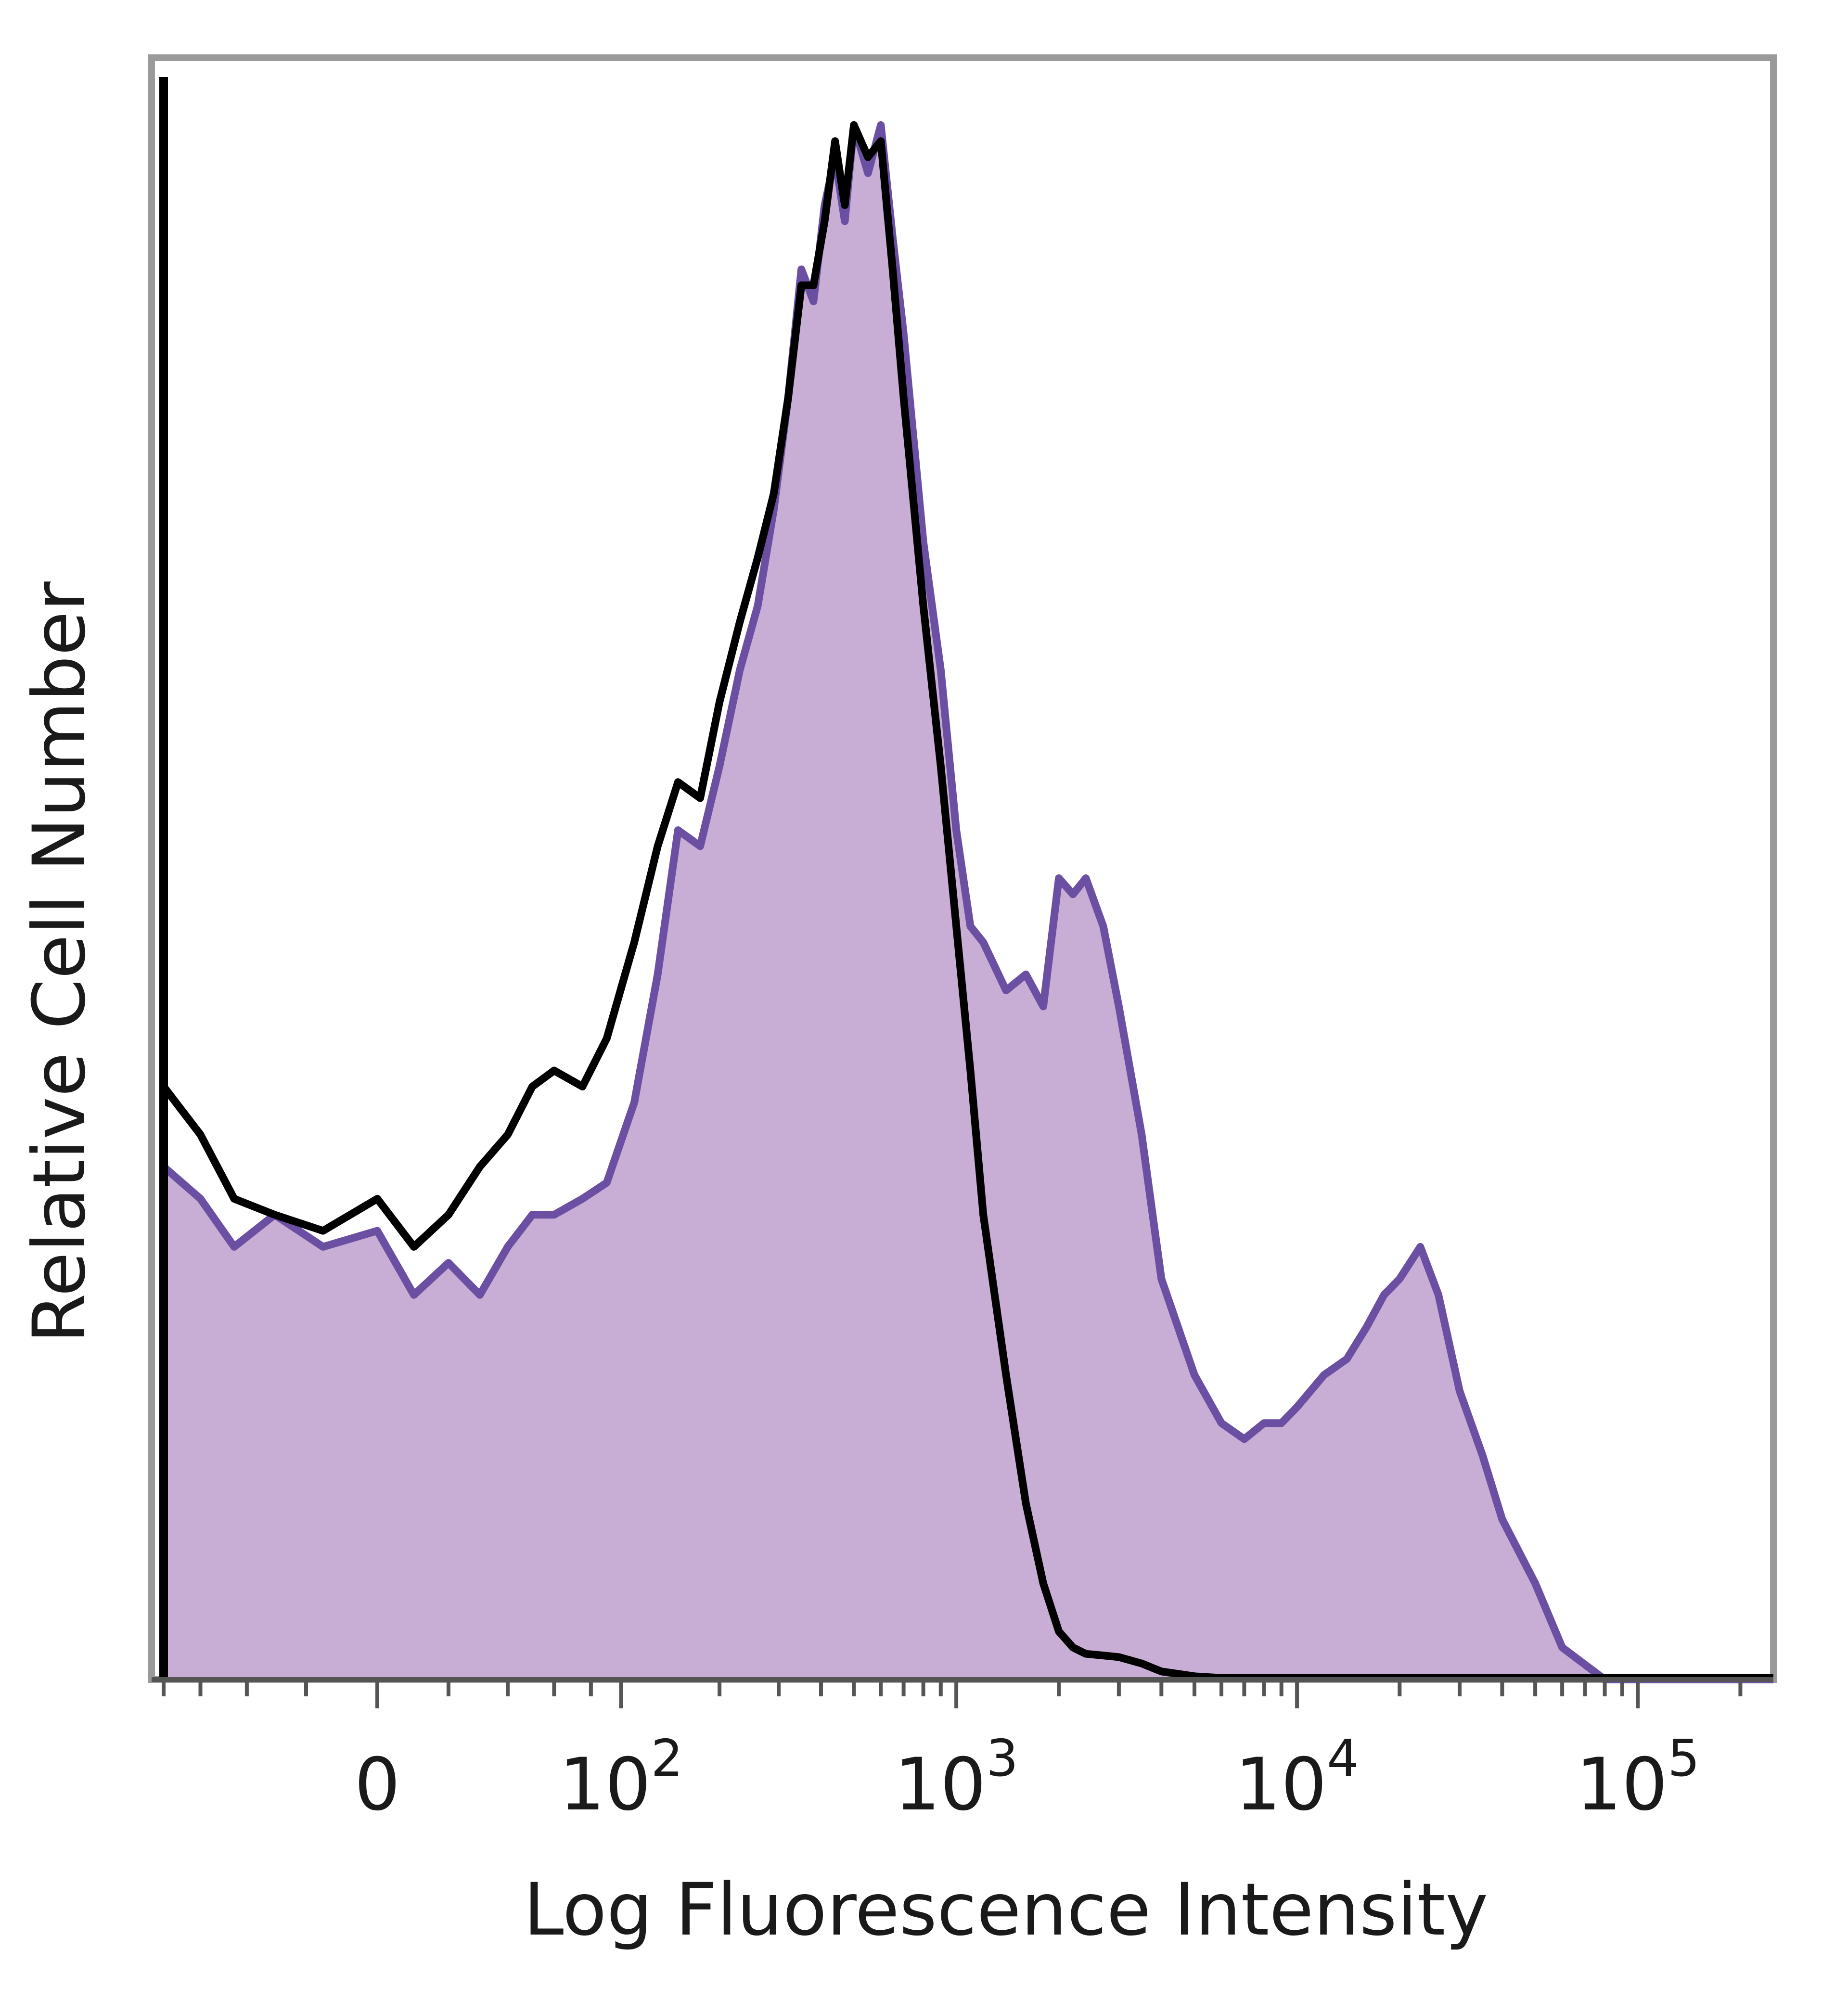 The width and height of the screenshot is (1848, 2000). I want to click on x-tick-label: 10⁵, so click(1638, 1778).